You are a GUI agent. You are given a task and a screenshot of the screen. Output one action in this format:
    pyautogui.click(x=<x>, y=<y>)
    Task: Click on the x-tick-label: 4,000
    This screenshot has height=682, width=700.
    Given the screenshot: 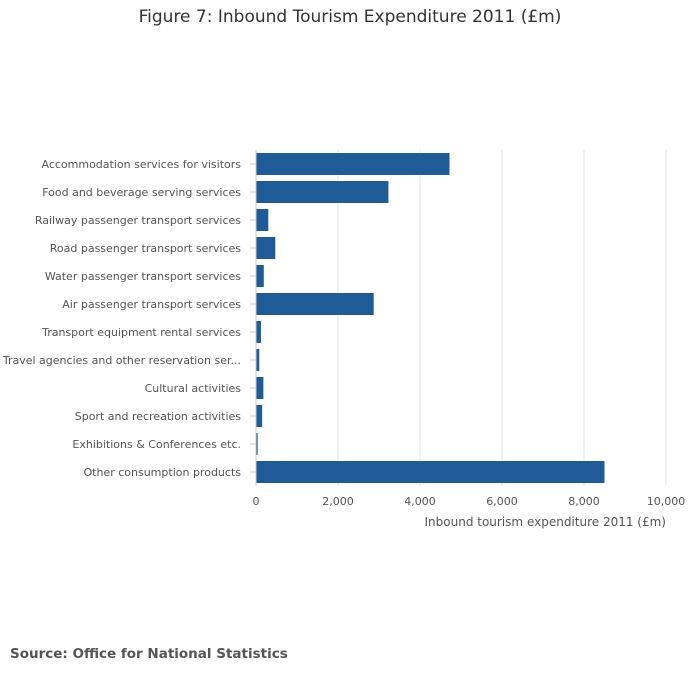 What is the action you would take?
    pyautogui.click(x=420, y=501)
    